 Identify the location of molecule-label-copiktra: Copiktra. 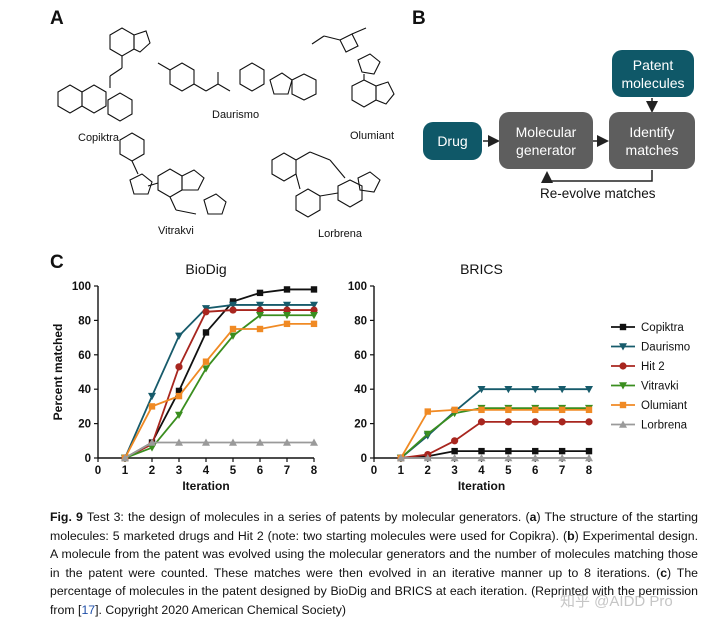
(98, 138).